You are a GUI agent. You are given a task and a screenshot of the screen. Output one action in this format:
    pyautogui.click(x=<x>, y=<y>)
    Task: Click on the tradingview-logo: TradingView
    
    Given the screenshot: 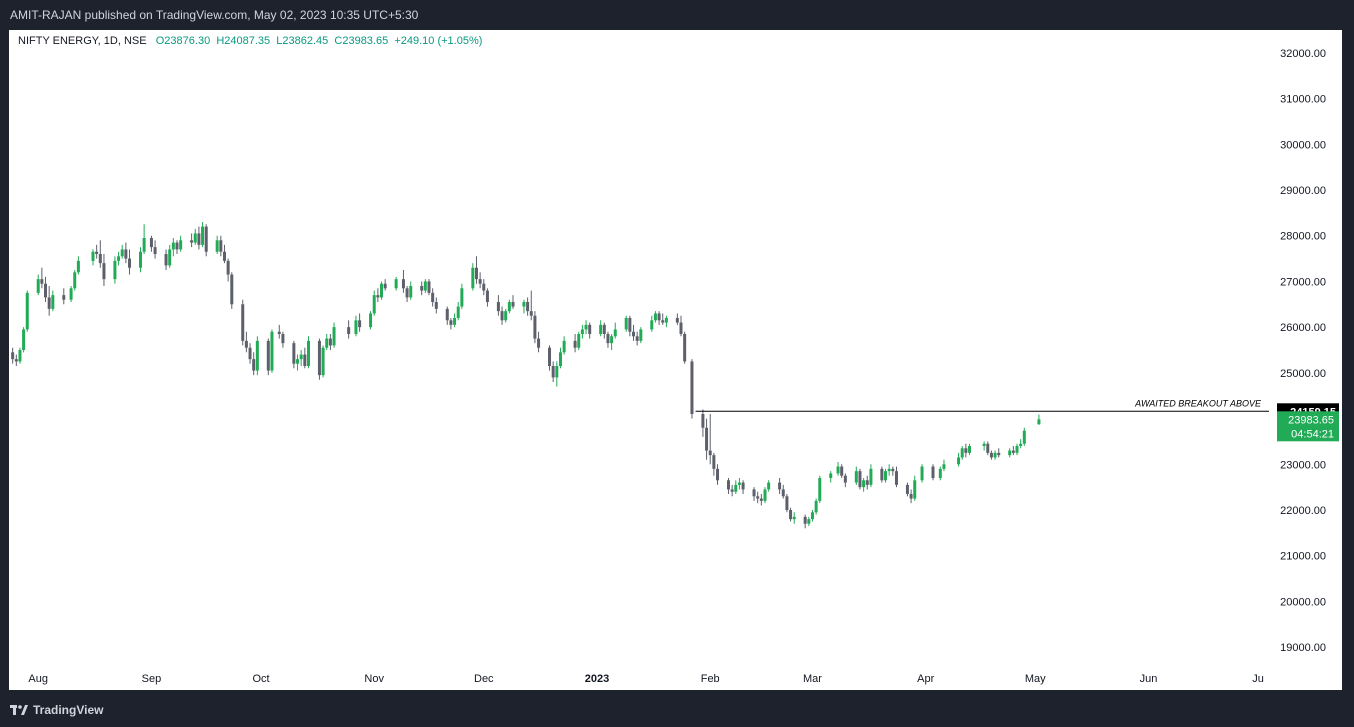 What is the action you would take?
    pyautogui.click(x=56, y=710)
    